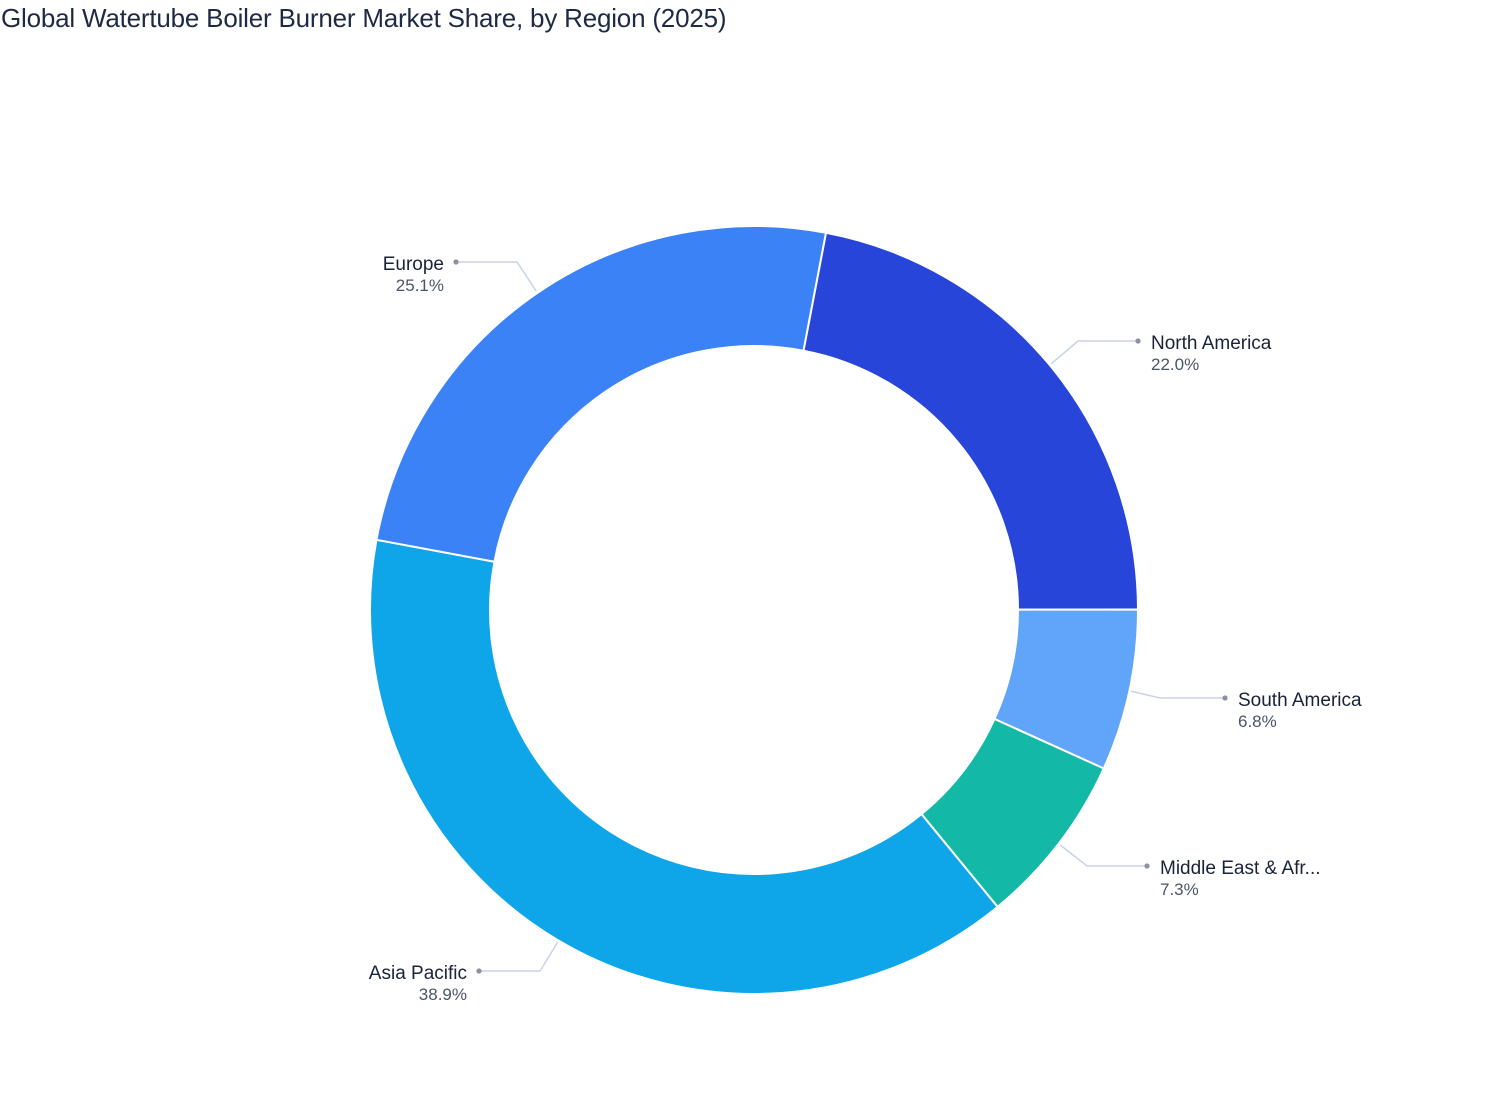 The height and width of the screenshot is (1120, 1508). Describe the element at coordinates (443, 994) in the screenshot. I see `slice-label-value: 38.9%` at that location.